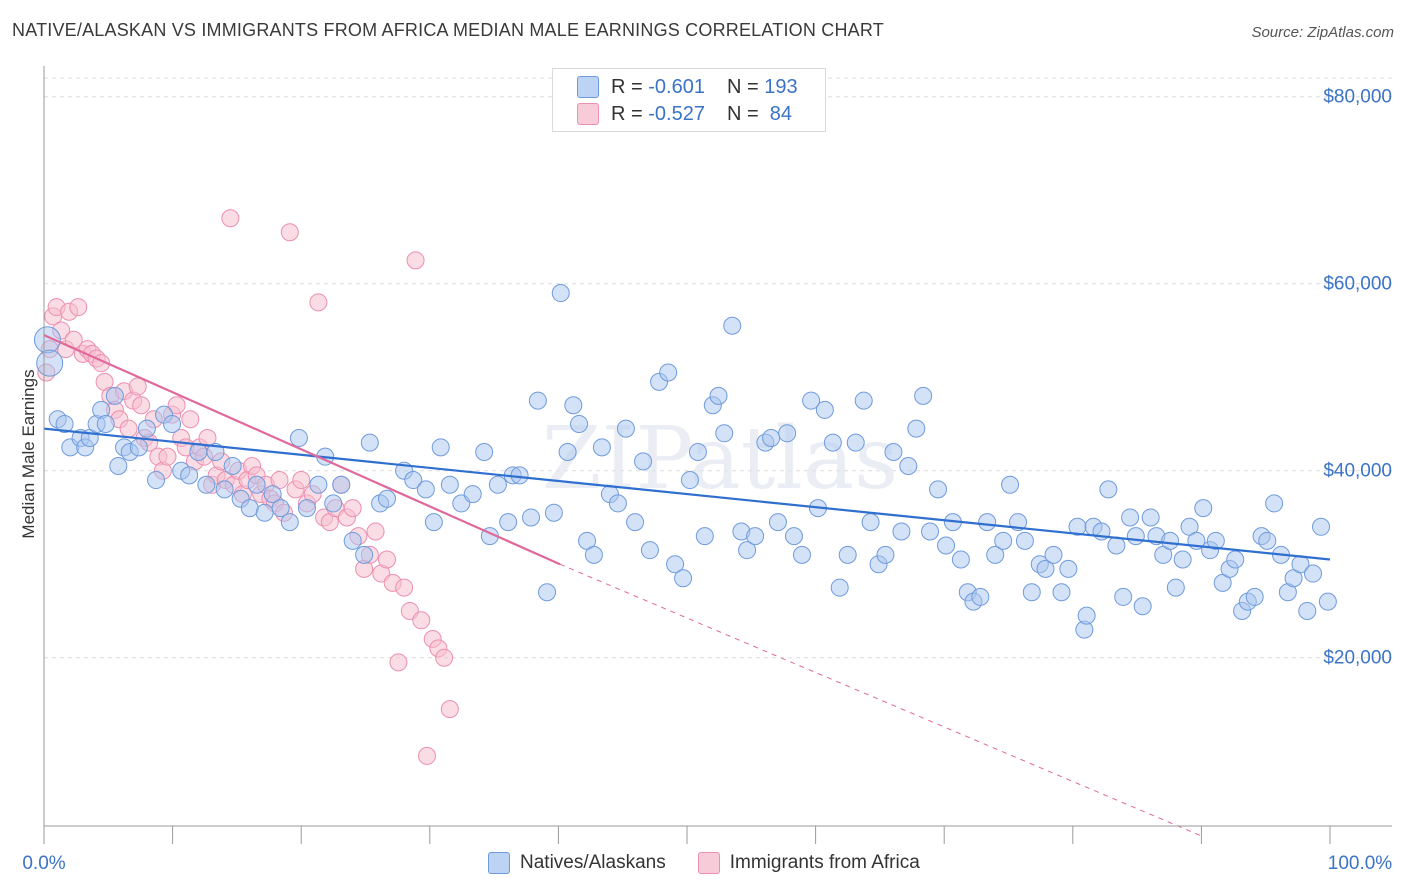 The width and height of the screenshot is (1406, 892). I want to click on correlation-legend: R = -0.601 N = 193 R = -0.527 N = 84, so click(689, 100).